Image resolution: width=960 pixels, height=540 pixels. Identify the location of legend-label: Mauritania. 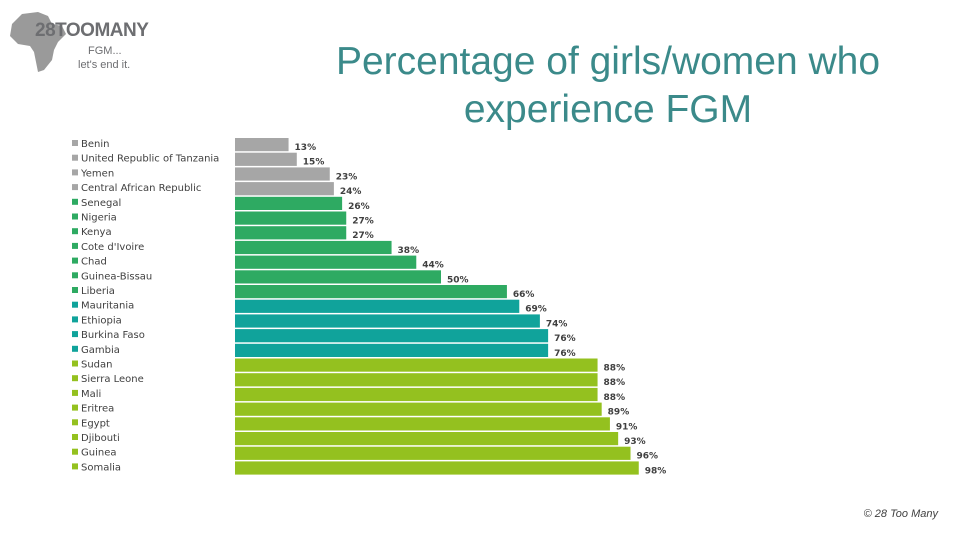
(107, 306).